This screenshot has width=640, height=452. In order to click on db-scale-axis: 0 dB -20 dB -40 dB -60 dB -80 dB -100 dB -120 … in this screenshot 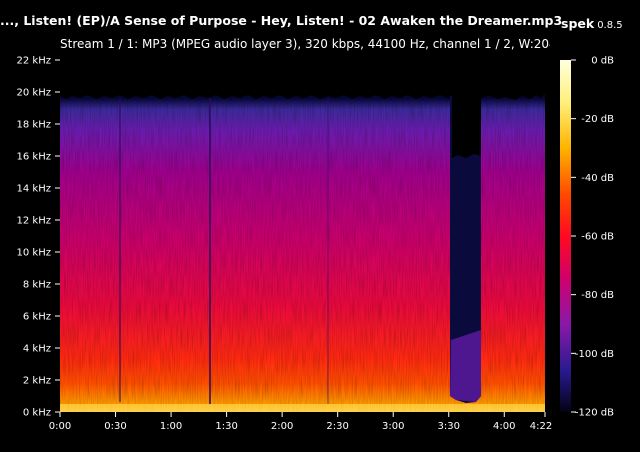, I will do `click(592, 237)`.